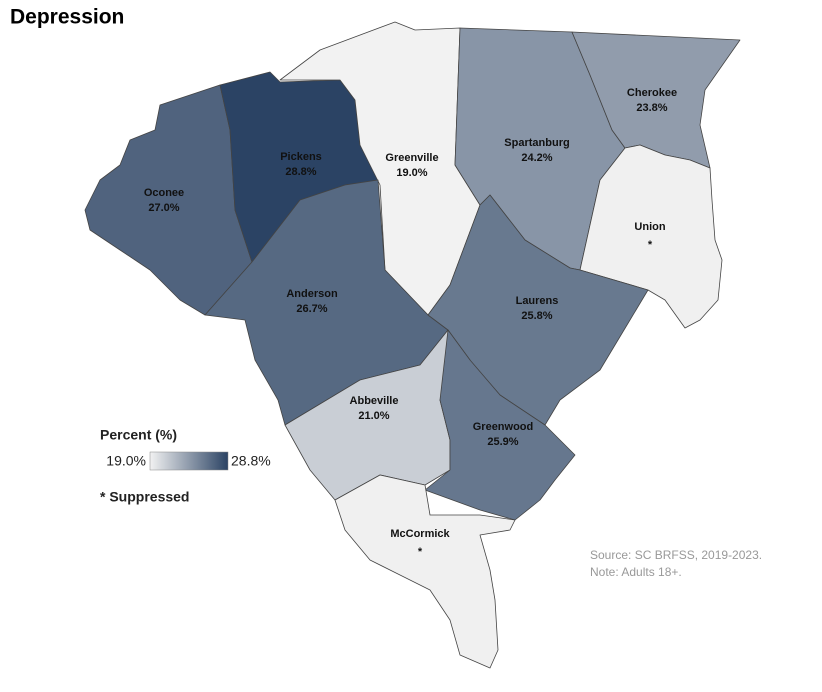  I want to click on county-name: Union, so click(649, 227).